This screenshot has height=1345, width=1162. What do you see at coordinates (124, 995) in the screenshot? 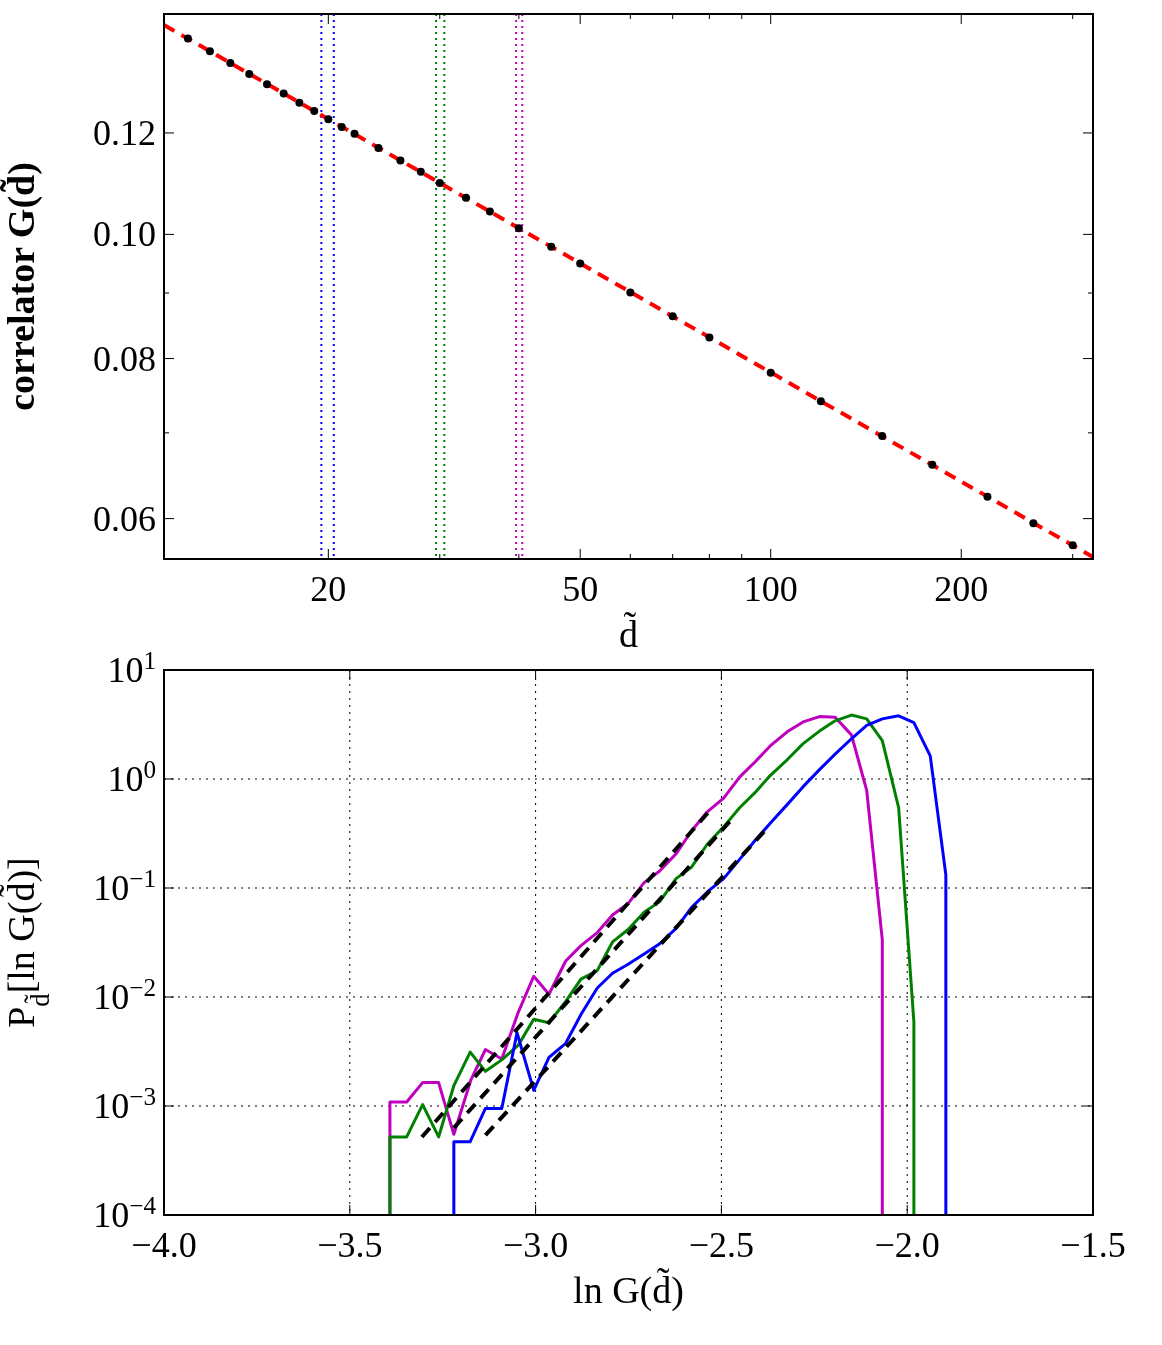
I see `y-tick-label: 10$^{−2}$` at bounding box center [124, 995].